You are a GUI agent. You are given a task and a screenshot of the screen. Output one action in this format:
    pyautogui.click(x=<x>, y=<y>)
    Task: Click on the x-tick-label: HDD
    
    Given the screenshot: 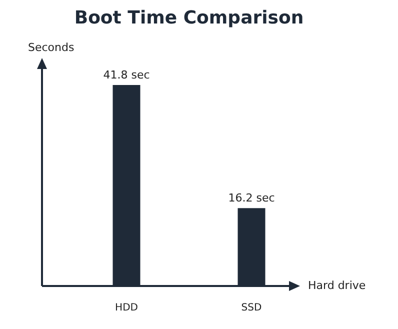 What is the action you would take?
    pyautogui.click(x=126, y=308)
    